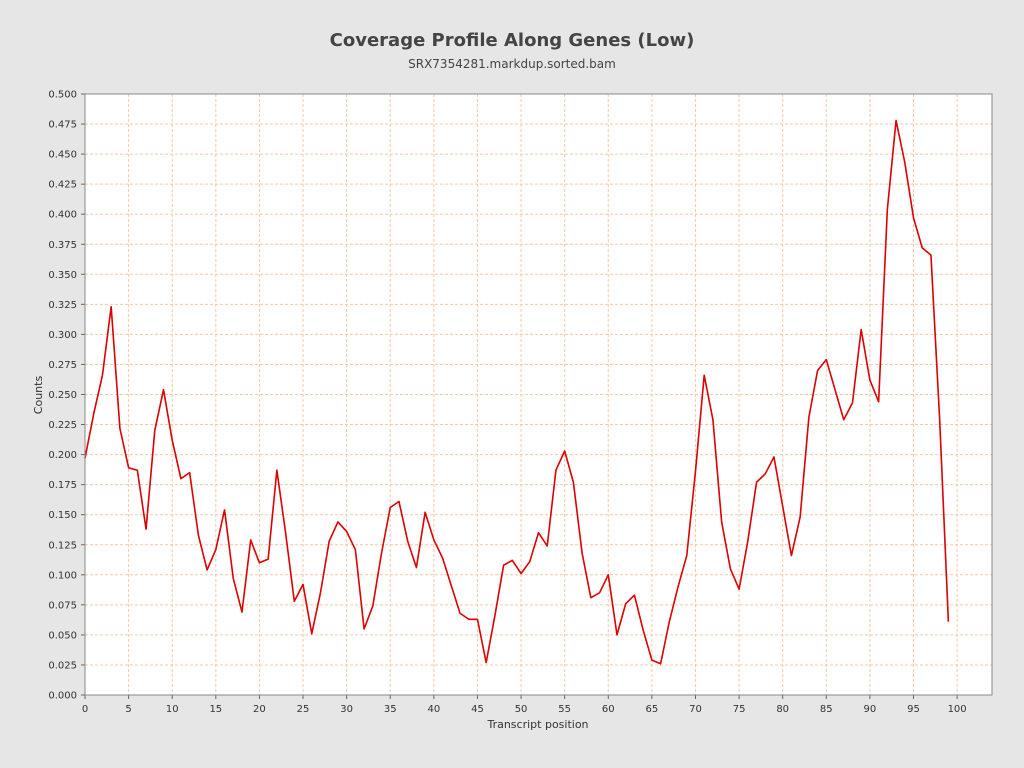 This screenshot has width=1024, height=768. Describe the element at coordinates (62, 125) in the screenshot. I see `y-tick-label: 0.475` at that location.